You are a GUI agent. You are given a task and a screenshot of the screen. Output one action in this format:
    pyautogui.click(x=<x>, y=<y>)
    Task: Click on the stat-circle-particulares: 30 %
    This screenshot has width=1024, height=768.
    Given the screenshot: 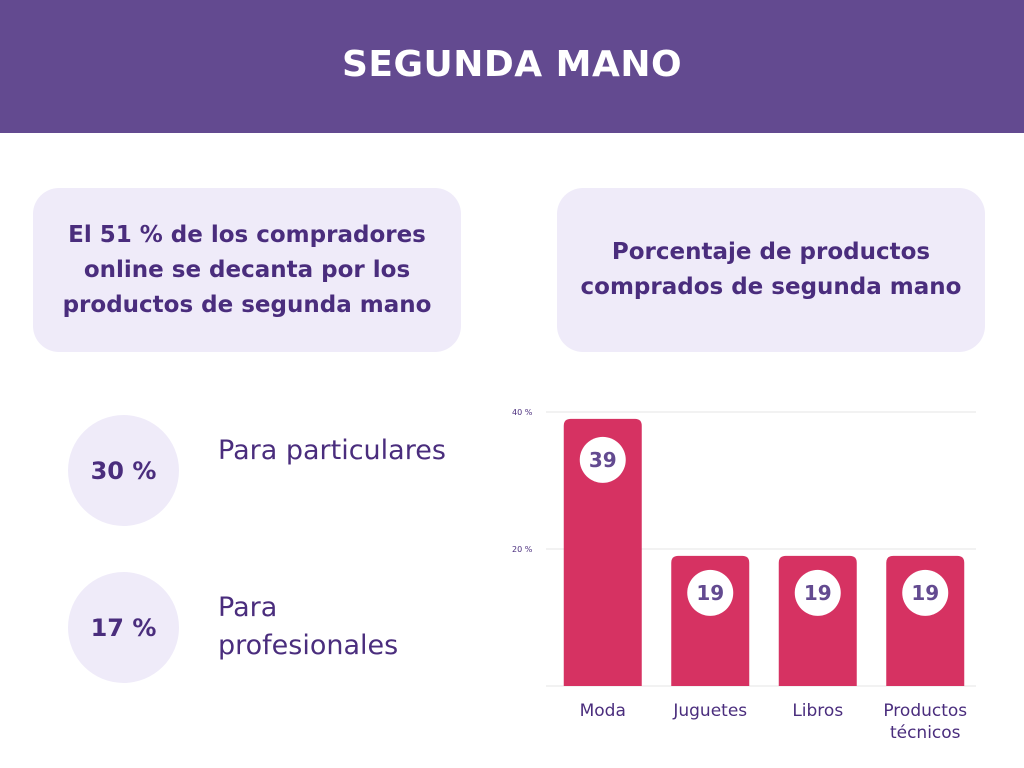 What is the action you would take?
    pyautogui.click(x=123, y=470)
    